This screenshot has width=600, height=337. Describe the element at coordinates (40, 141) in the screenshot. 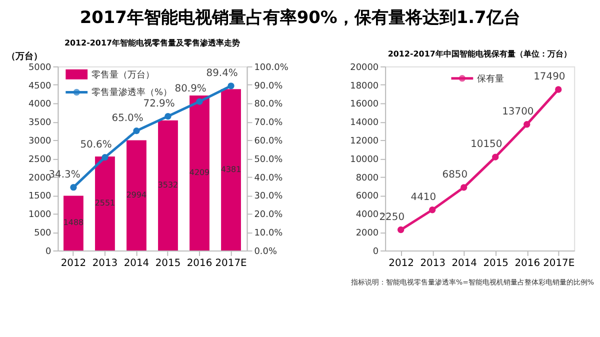

I see `y-tick-label: 3000` at that location.